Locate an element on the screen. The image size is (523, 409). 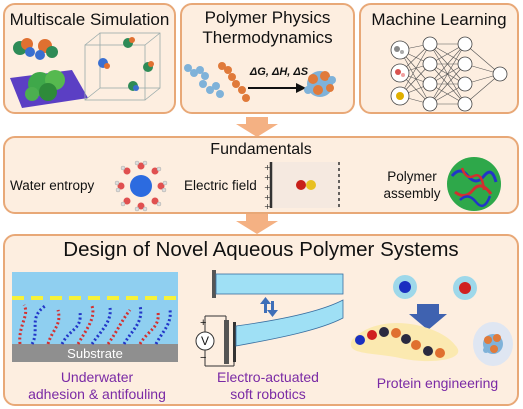
electrode-top is located at coordinates (214, 284).